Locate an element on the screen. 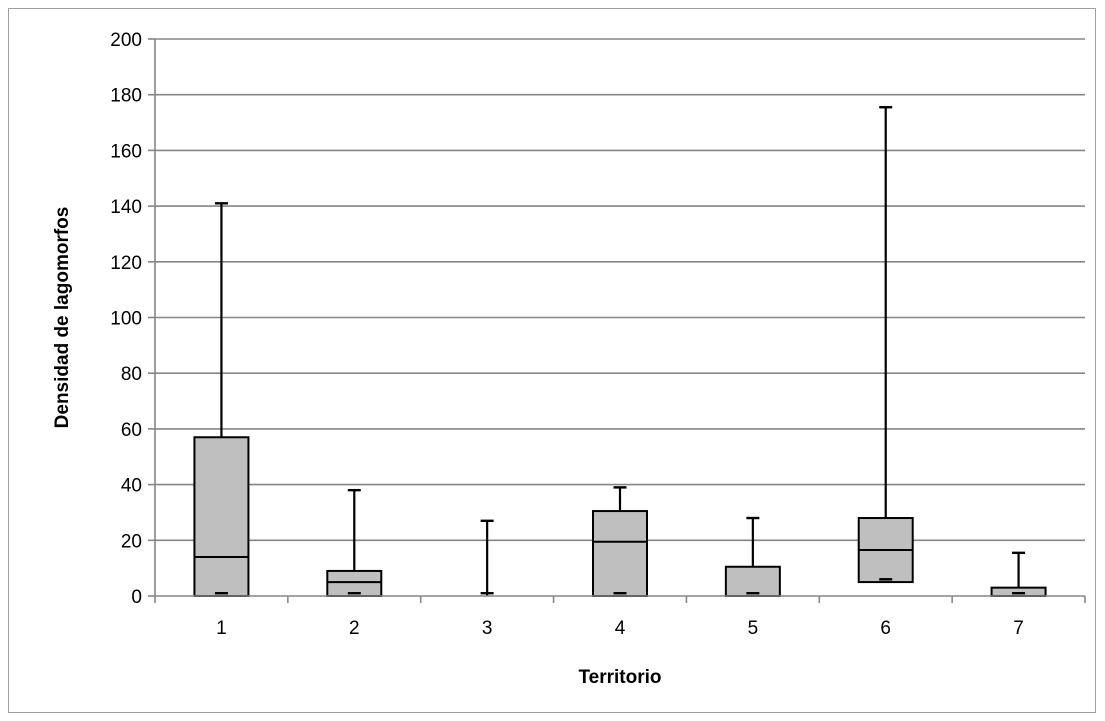 This screenshot has height=721, width=1105. y-tick-label-120: 120 is located at coordinates (126, 263).